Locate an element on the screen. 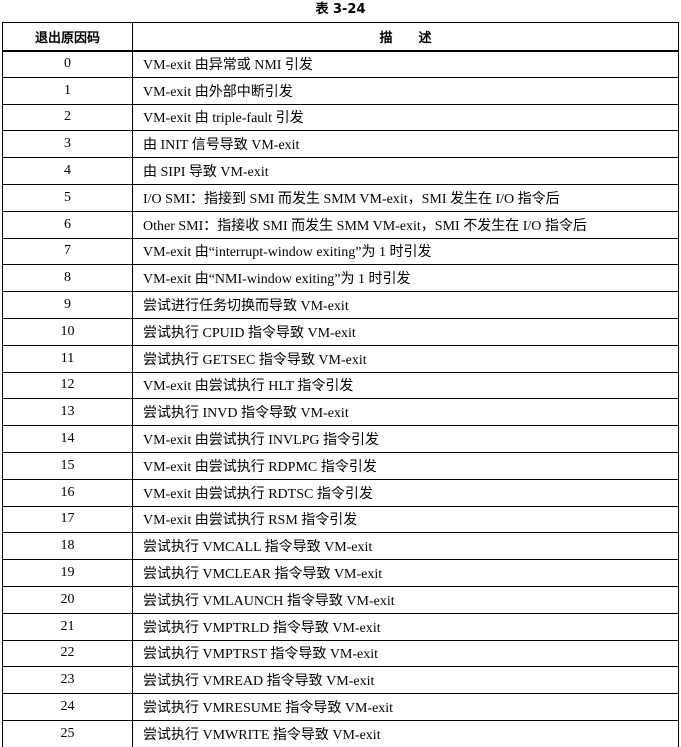 The image size is (681, 747). table-row: 8 VM-exit 由“NMI-window exiting”为 1 时引发 is located at coordinates (340, 278).